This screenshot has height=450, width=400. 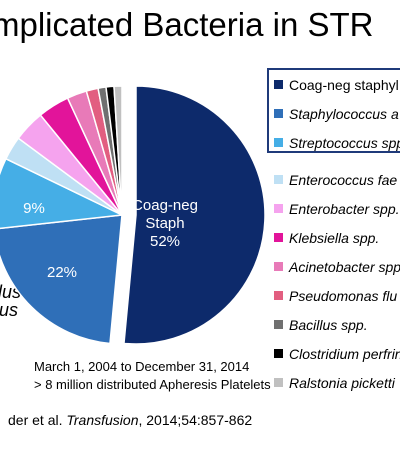 What do you see at coordinates (343, 295) in the screenshot?
I see `legend-label: Pseudomonas flu` at bounding box center [343, 295].